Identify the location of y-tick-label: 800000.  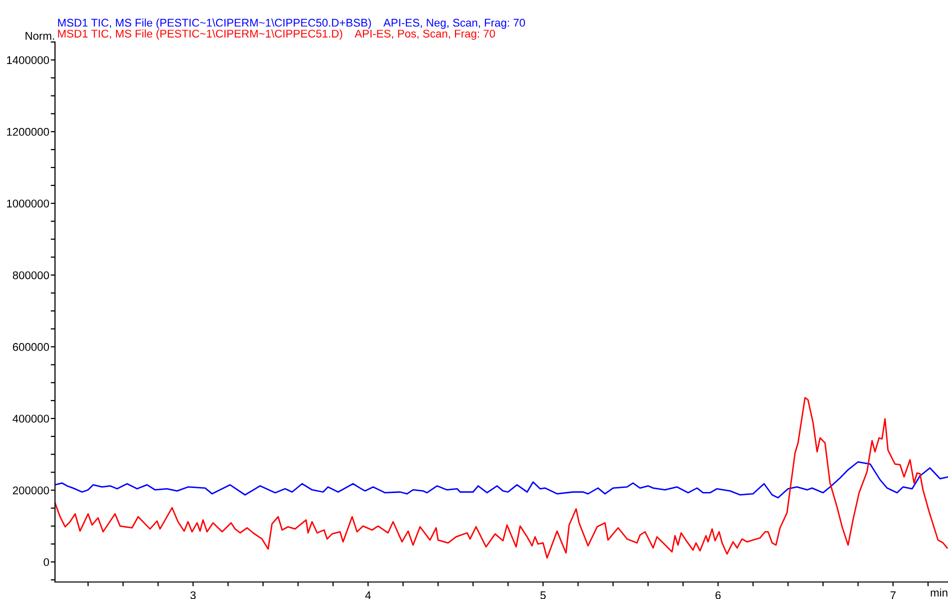
(31, 275).